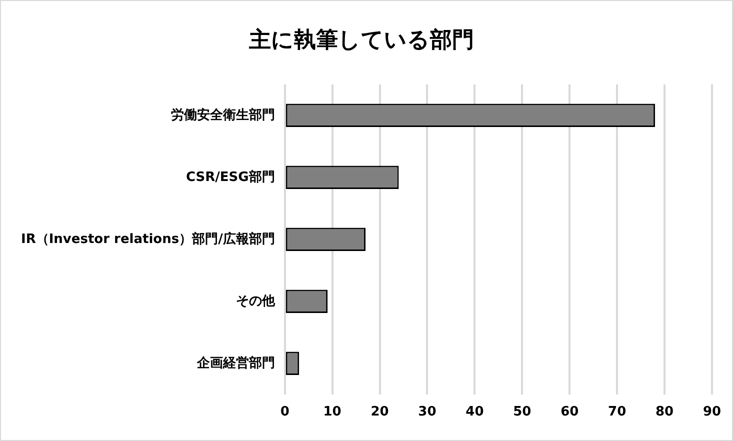 This screenshot has width=733, height=441. Describe the element at coordinates (427, 412) in the screenshot. I see `x-tick-label: 30` at that location.